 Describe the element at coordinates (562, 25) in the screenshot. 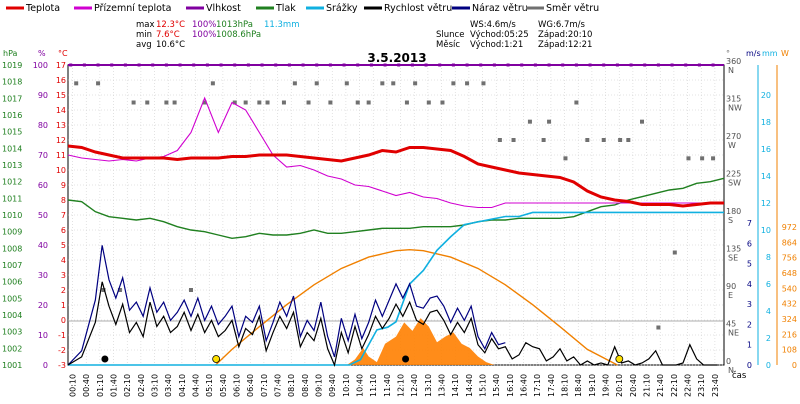

I see `stat-wg: WG:6.7m/s` at that location.